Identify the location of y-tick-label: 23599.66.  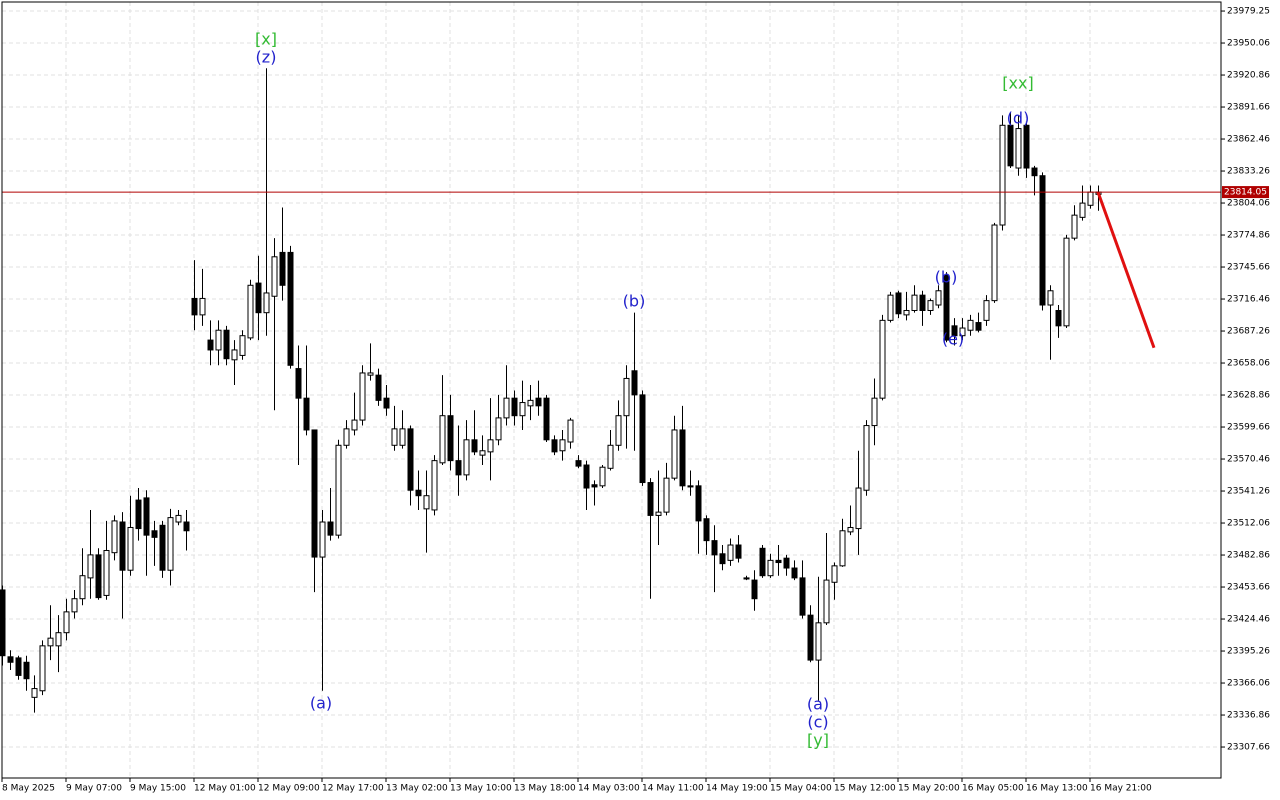
(1248, 428).